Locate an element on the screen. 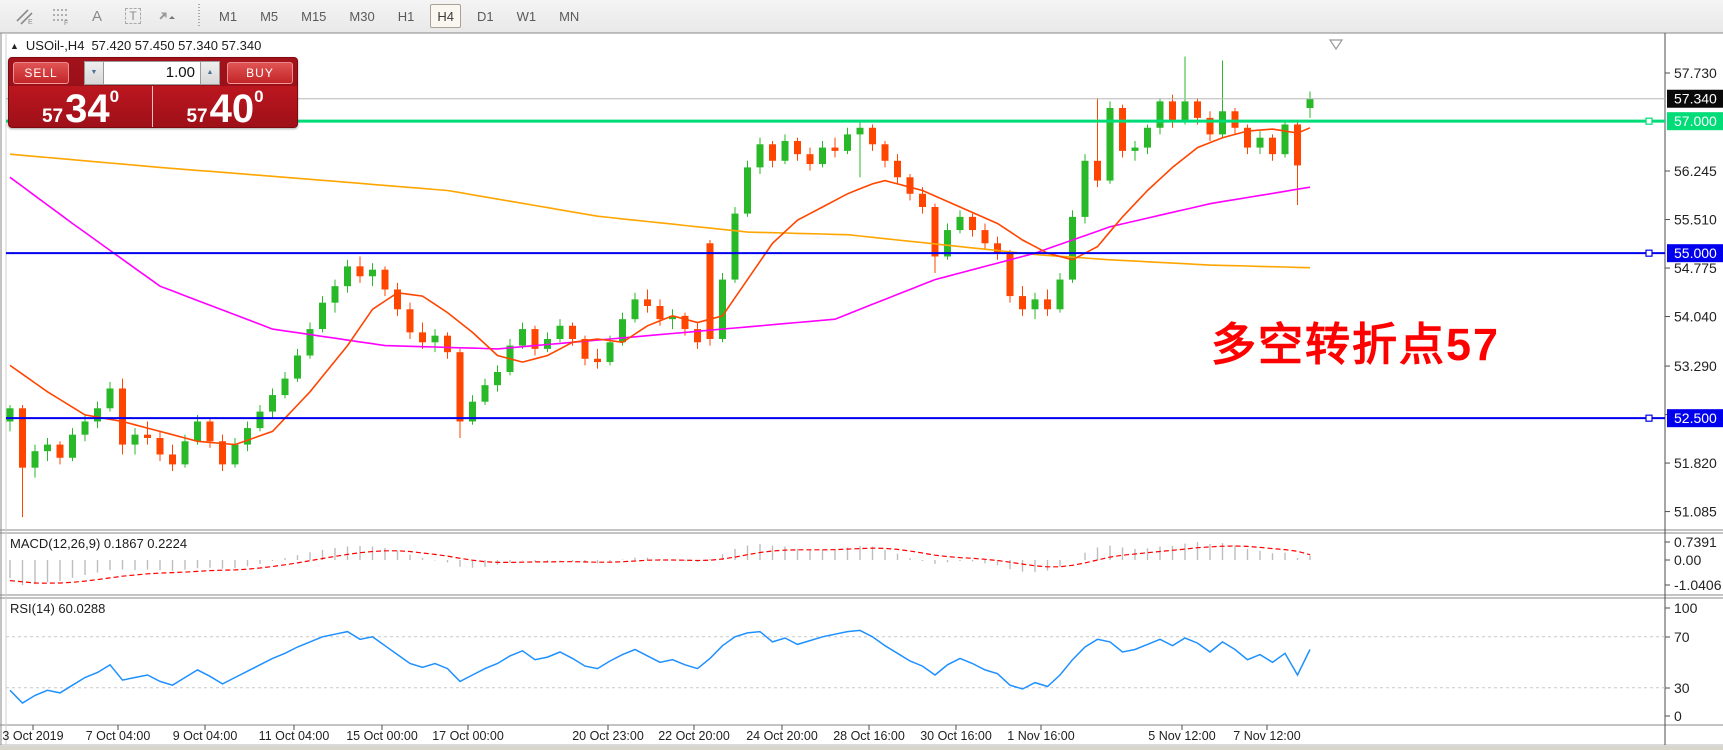 The height and width of the screenshot is (750, 1723). sell-price-button: 57 34 0 is located at coordinates (81, 107).